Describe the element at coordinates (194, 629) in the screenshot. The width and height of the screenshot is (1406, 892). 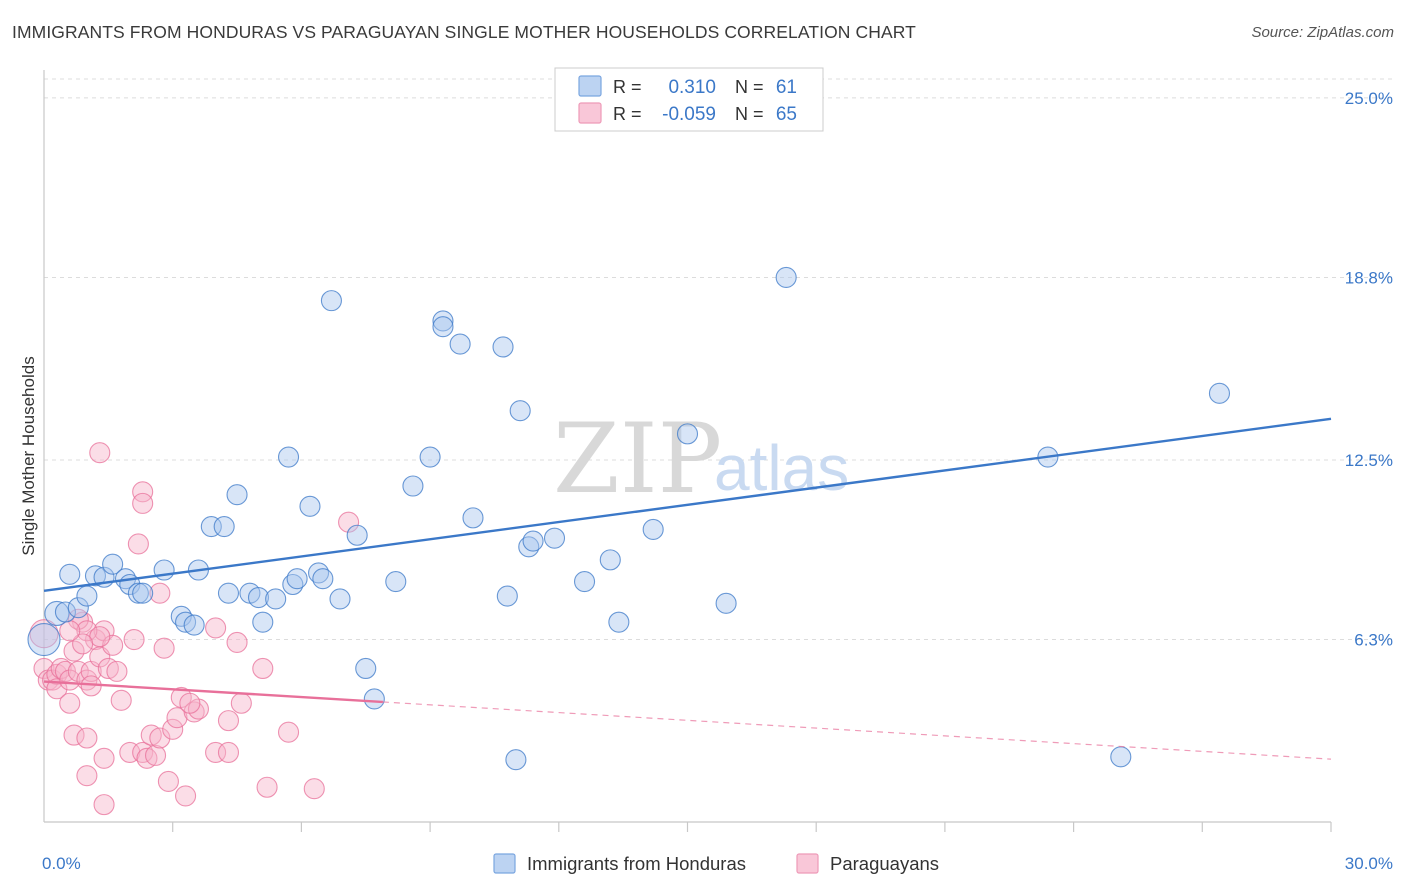
I see `paraguayans-points` at that location.